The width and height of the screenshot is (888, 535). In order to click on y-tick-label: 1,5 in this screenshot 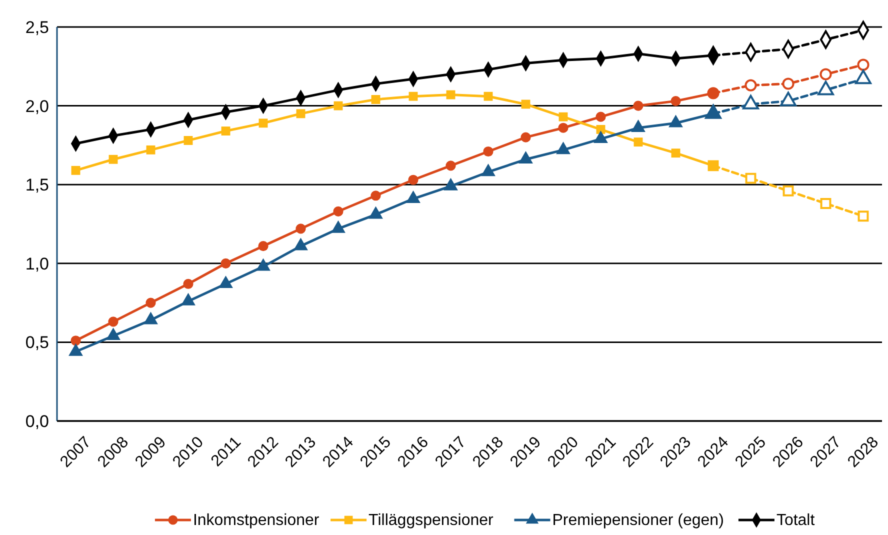, I will do `click(37, 185)`.